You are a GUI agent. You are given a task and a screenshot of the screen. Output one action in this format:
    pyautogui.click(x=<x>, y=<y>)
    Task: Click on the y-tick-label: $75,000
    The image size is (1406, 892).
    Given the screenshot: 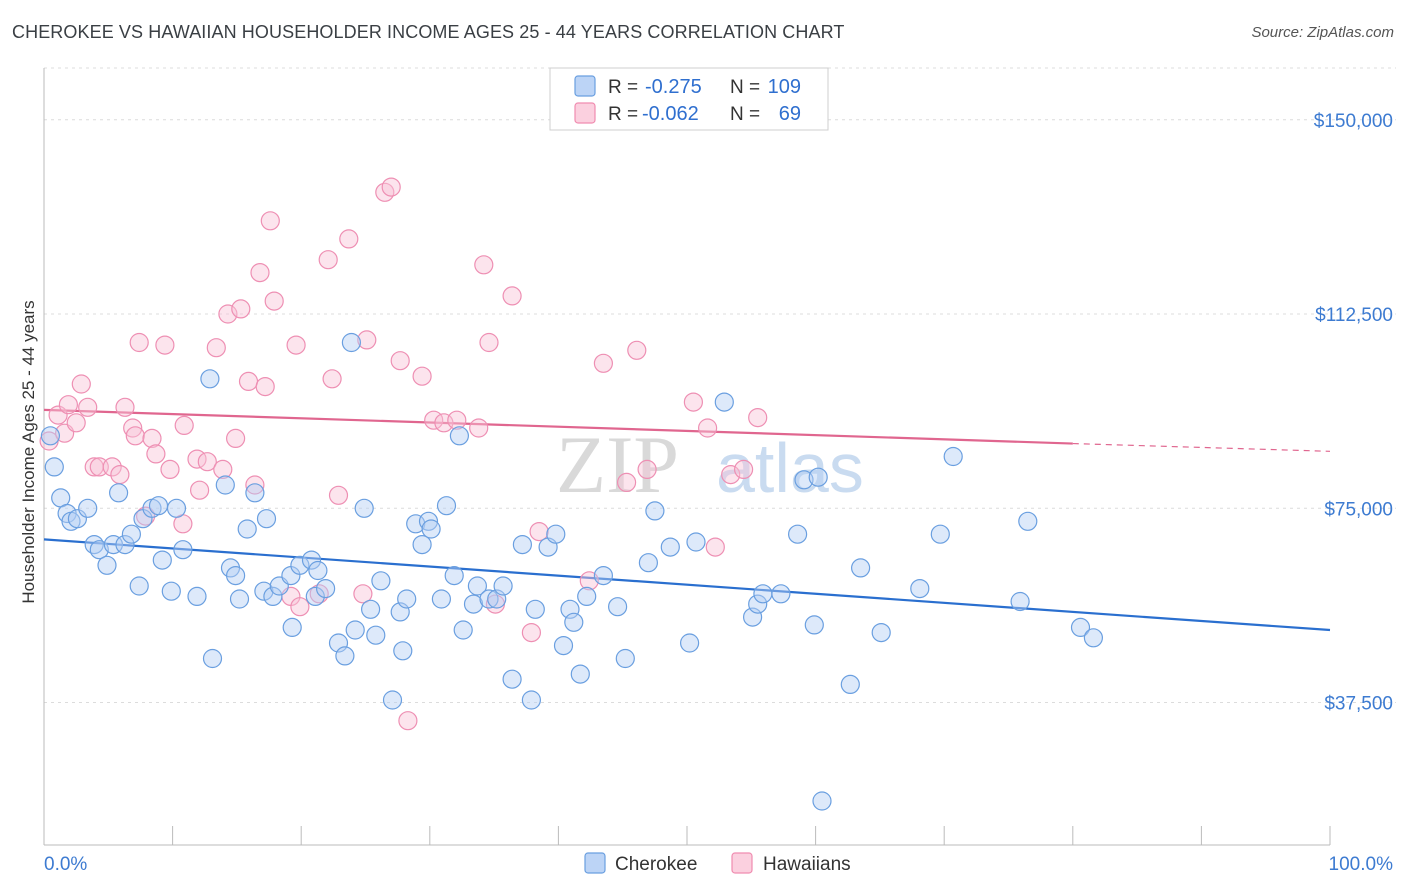 What is the action you would take?
    pyautogui.click(x=1358, y=509)
    